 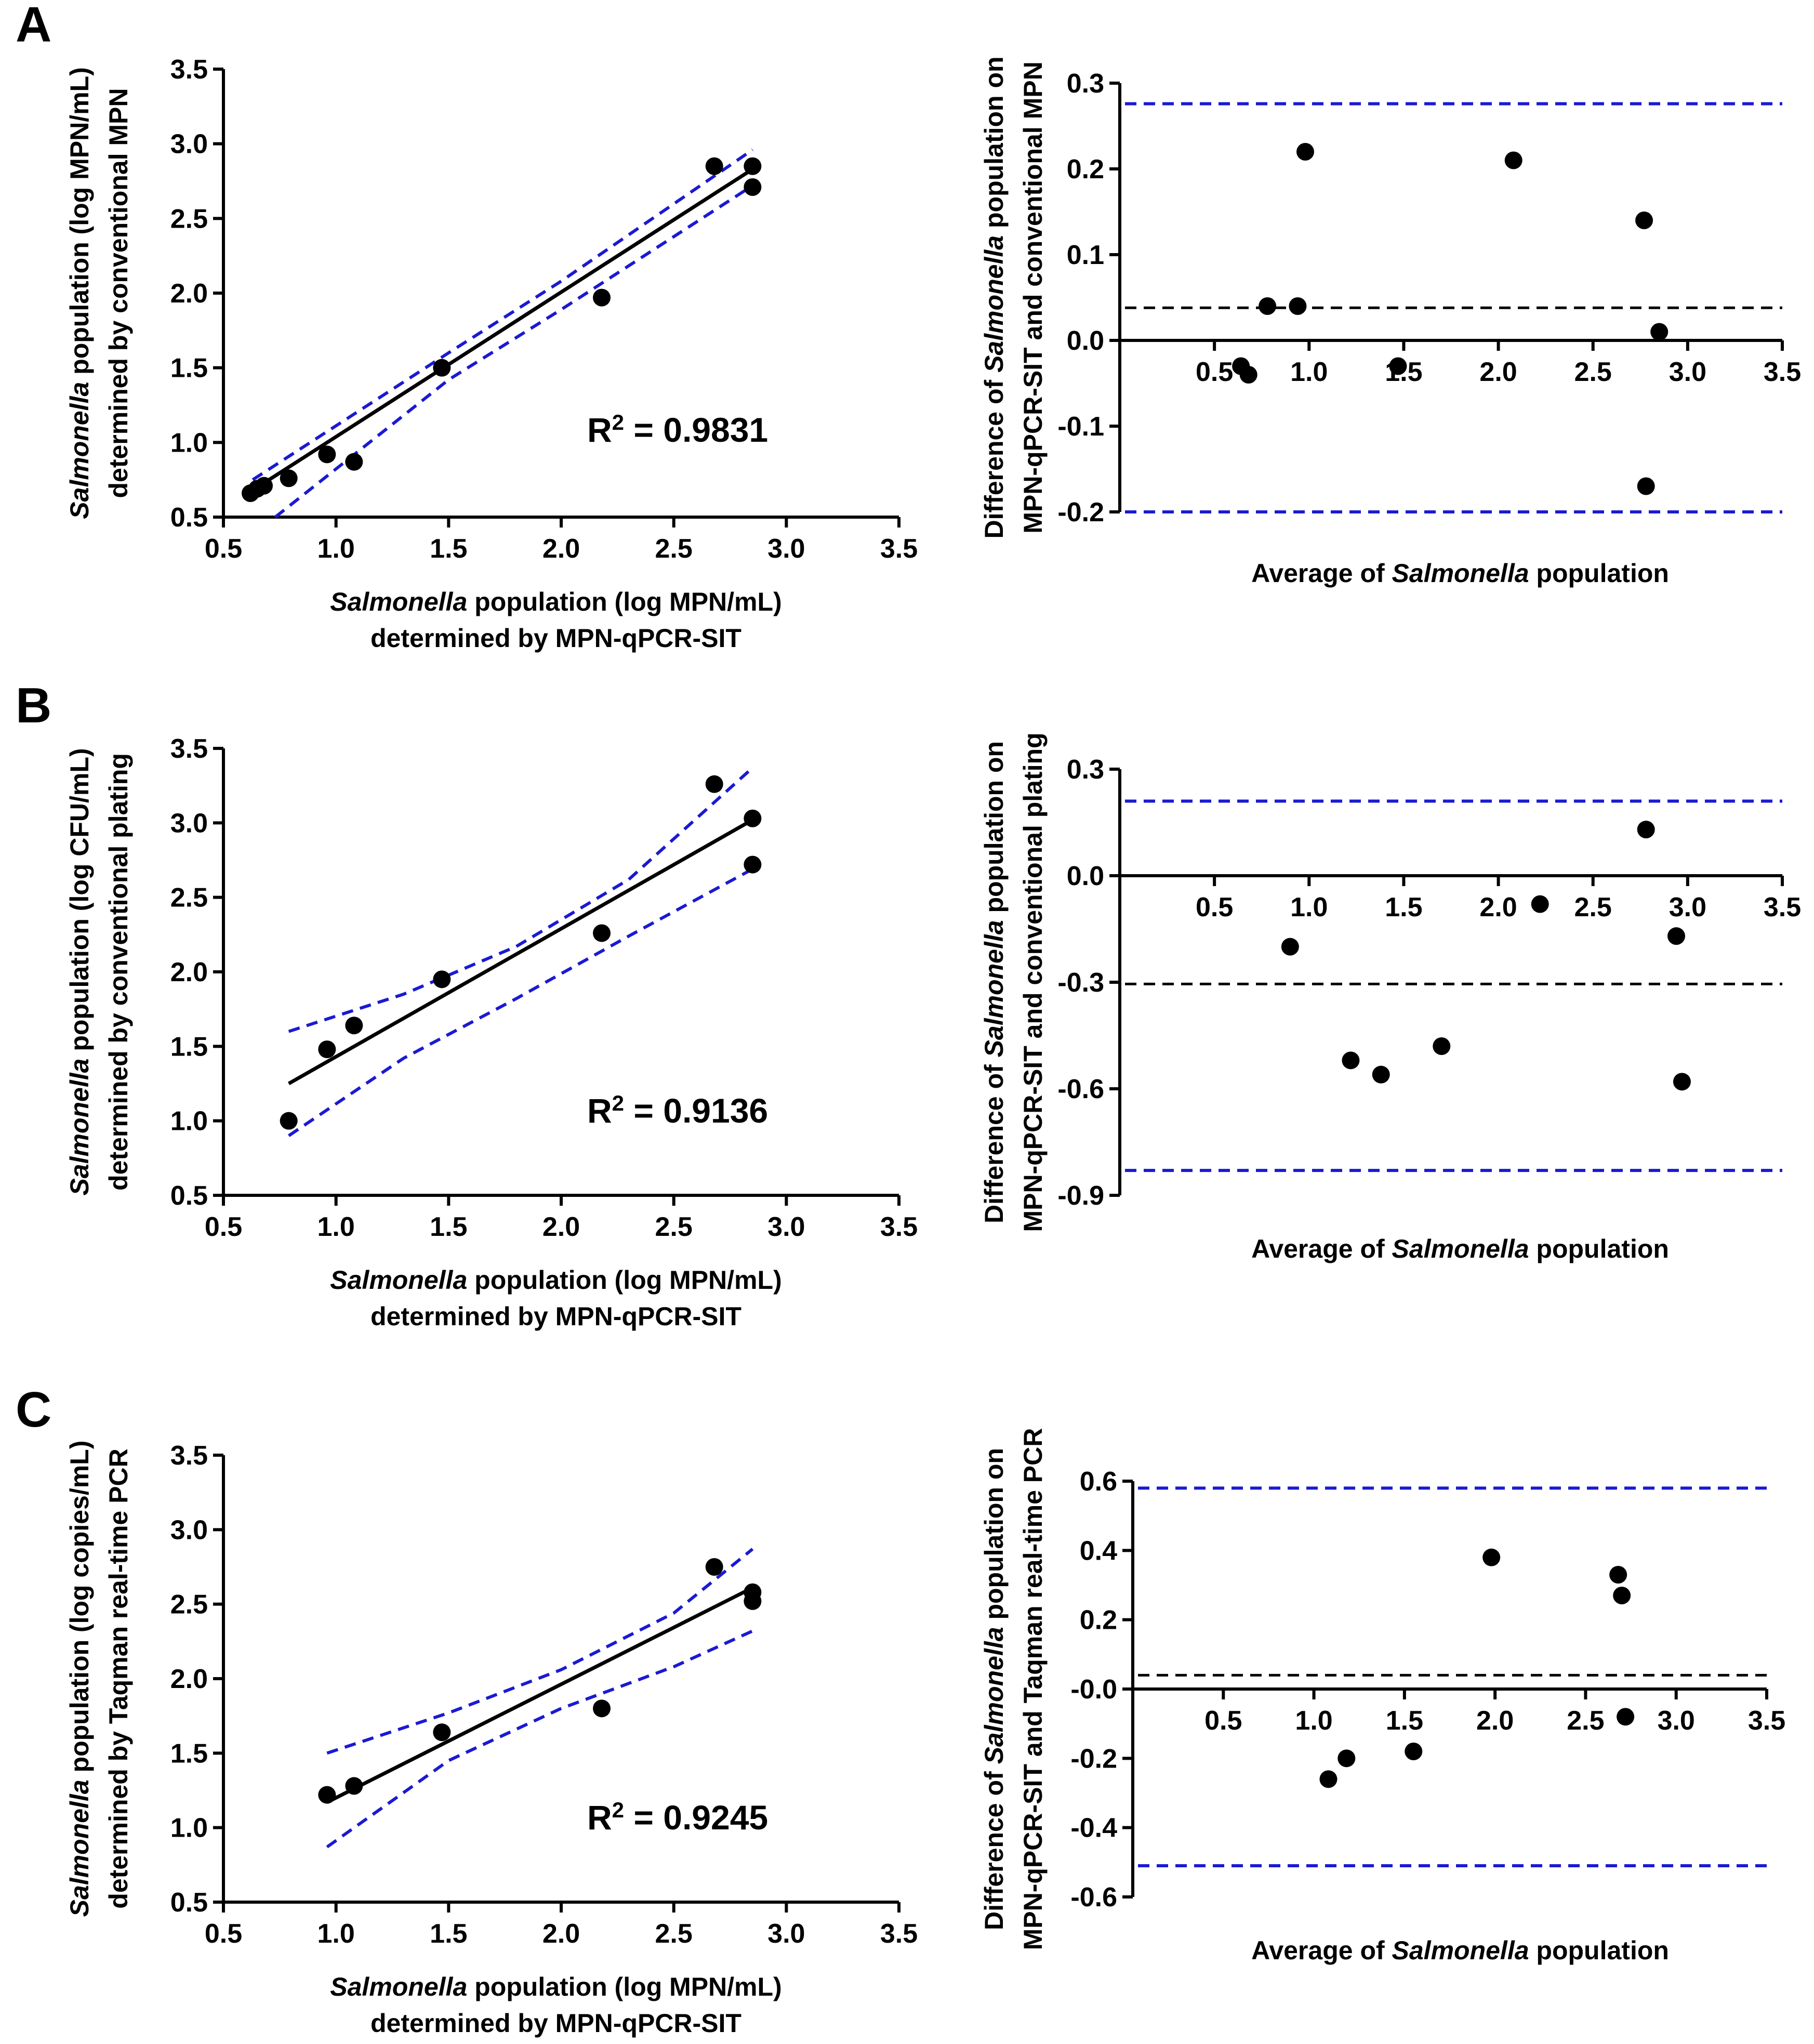 What do you see at coordinates (1033, 297) in the screenshot?
I see `y-axis-title-line2: MPN-qPCR-SIT and conventional MPN` at bounding box center [1033, 297].